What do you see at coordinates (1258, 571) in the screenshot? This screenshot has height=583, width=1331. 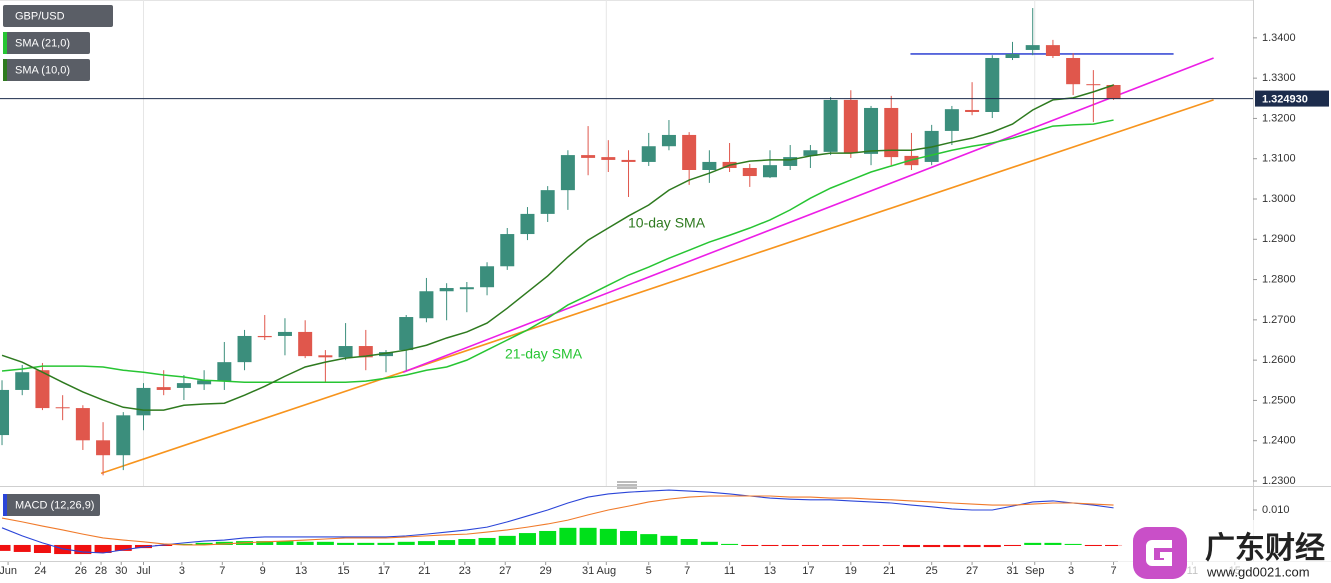 I see `watermark-url: www.gd0021.com` at bounding box center [1258, 571].